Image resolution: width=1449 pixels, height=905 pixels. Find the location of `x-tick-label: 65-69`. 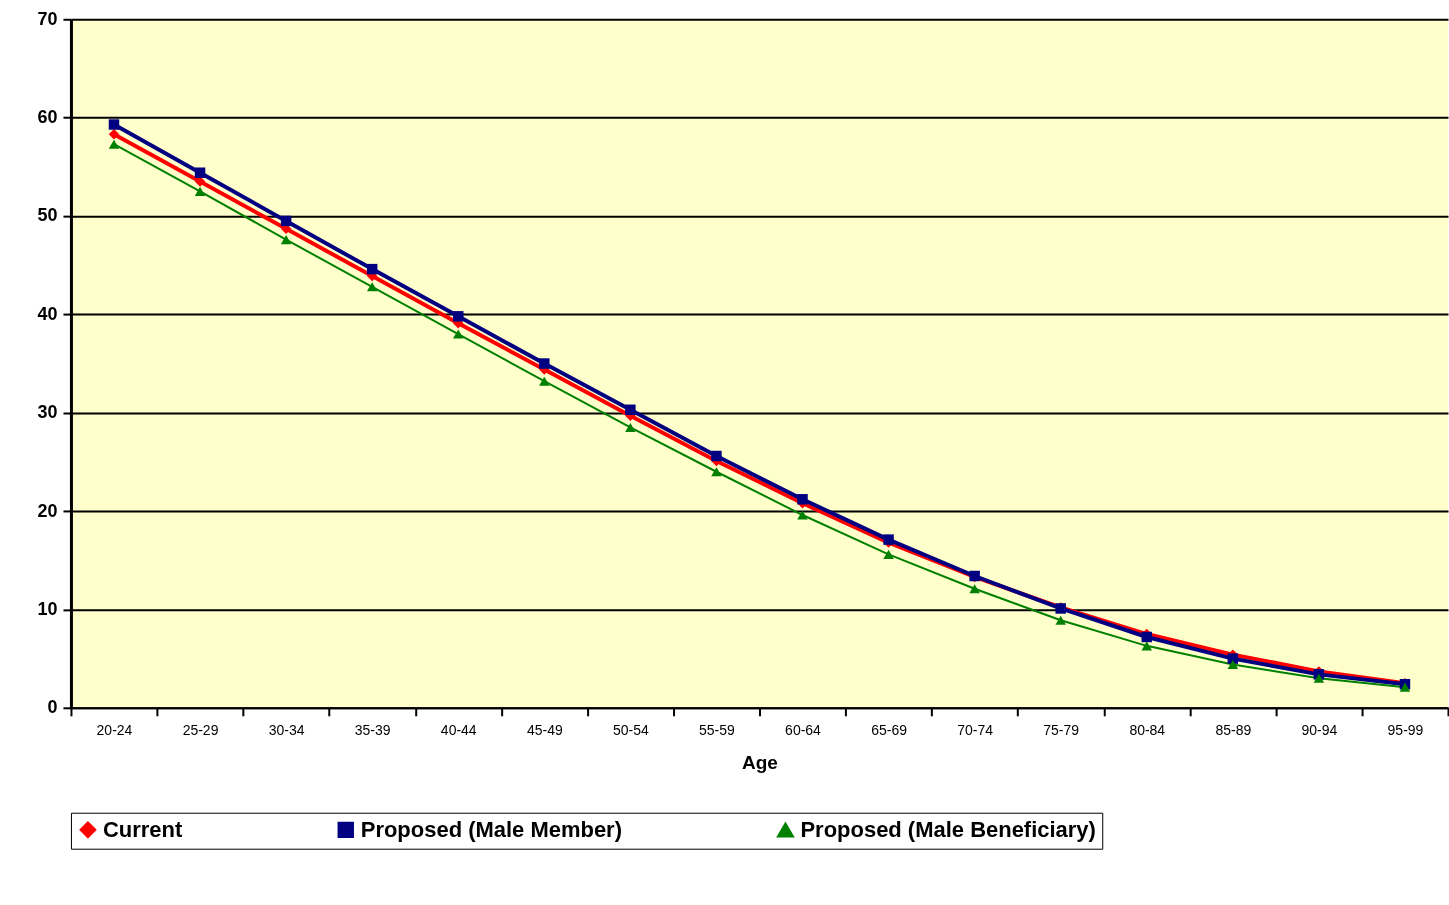

x-tick-label: 65-69 is located at coordinates (889, 730).